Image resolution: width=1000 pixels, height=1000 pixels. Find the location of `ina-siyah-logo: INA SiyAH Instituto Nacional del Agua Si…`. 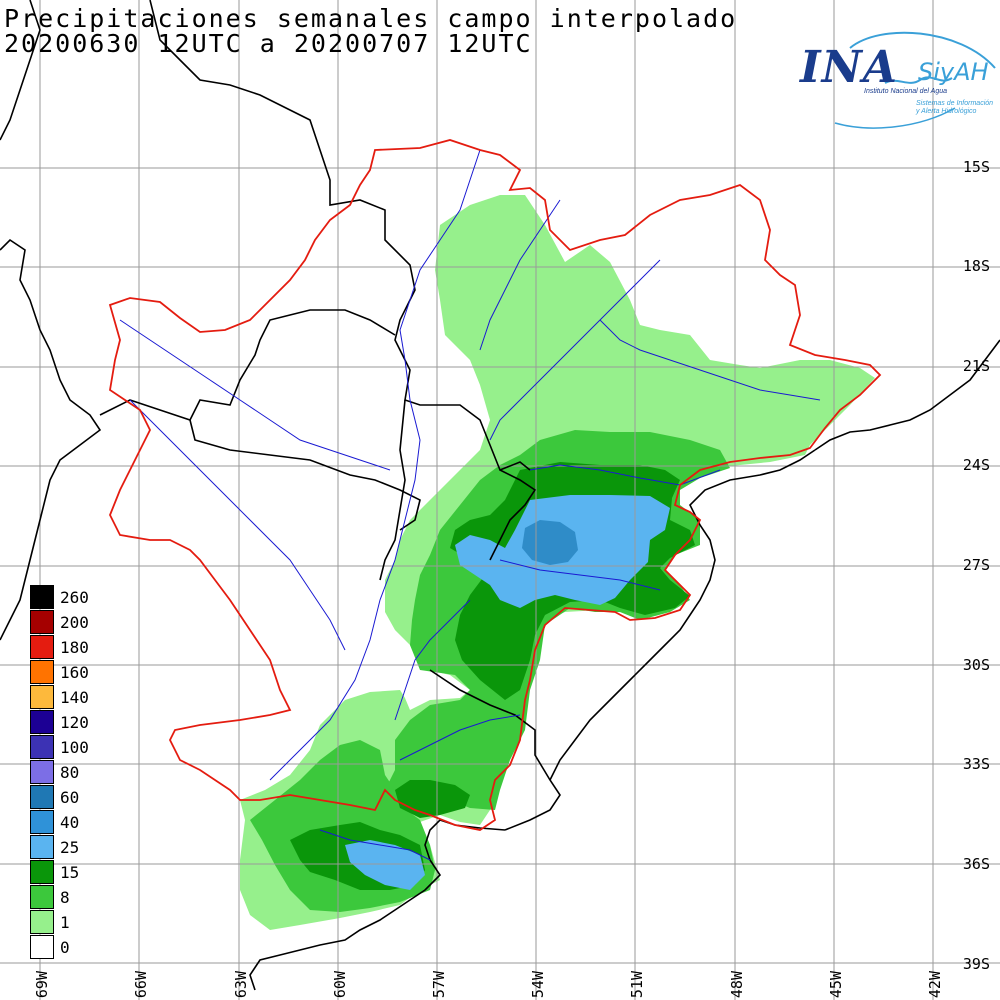

ina-siyah-logo: INA SiyAH Instituto Nacional del Agua Si… is located at coordinates (895, 80).